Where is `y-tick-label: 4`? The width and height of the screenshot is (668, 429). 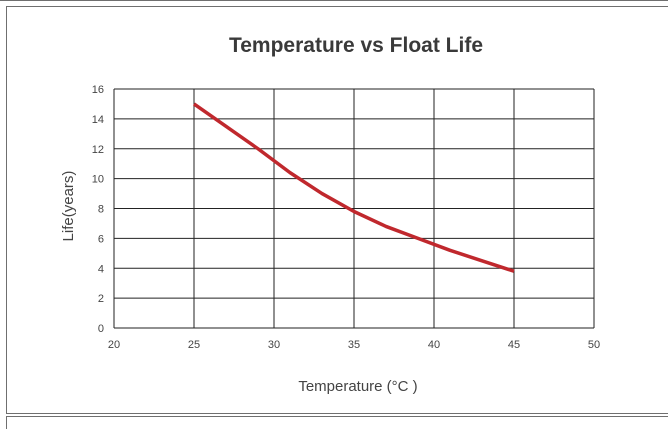
y-tick-label: 4 is located at coordinates (101, 269).